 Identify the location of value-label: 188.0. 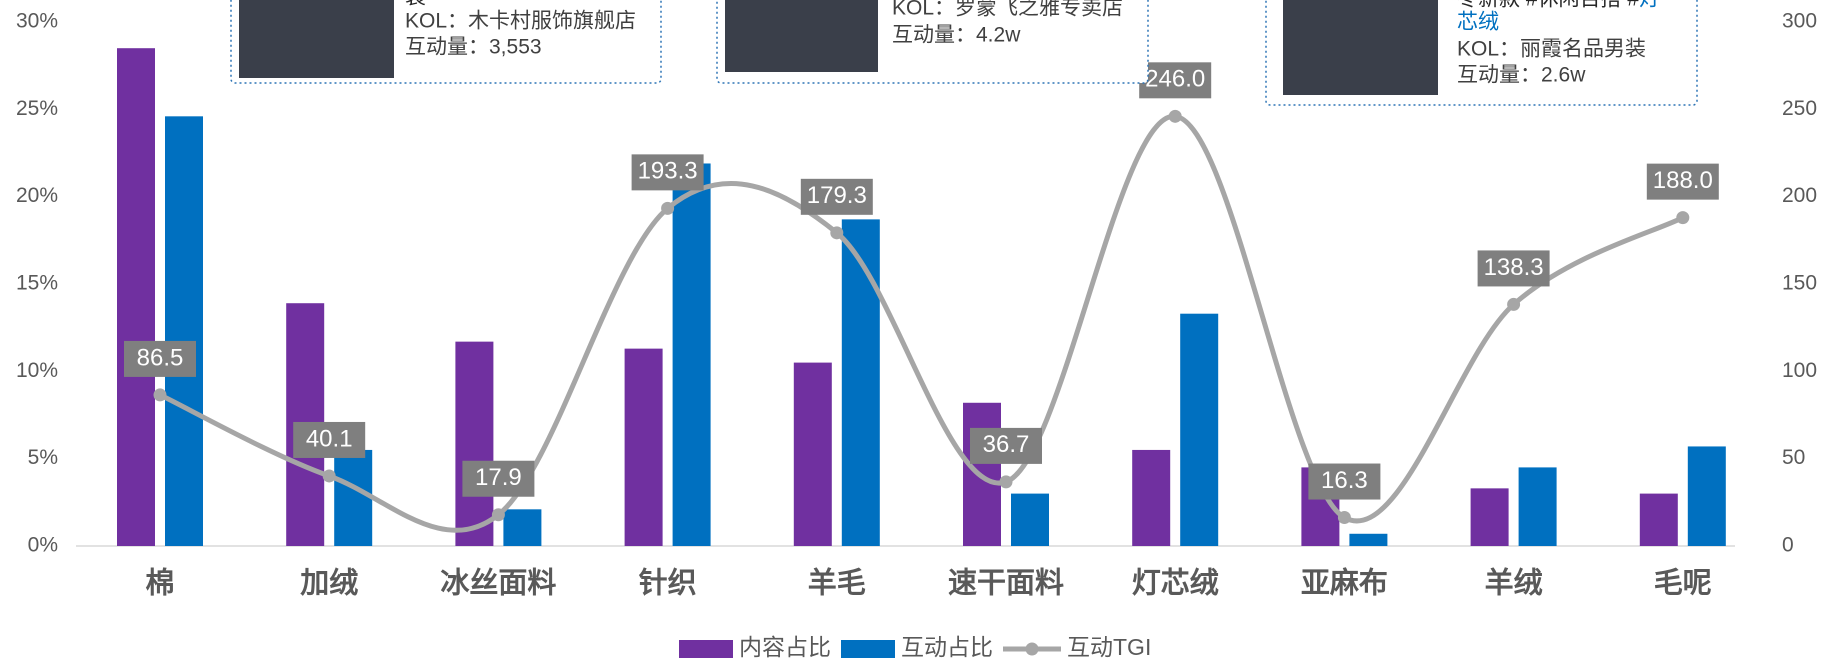
(1683, 180).